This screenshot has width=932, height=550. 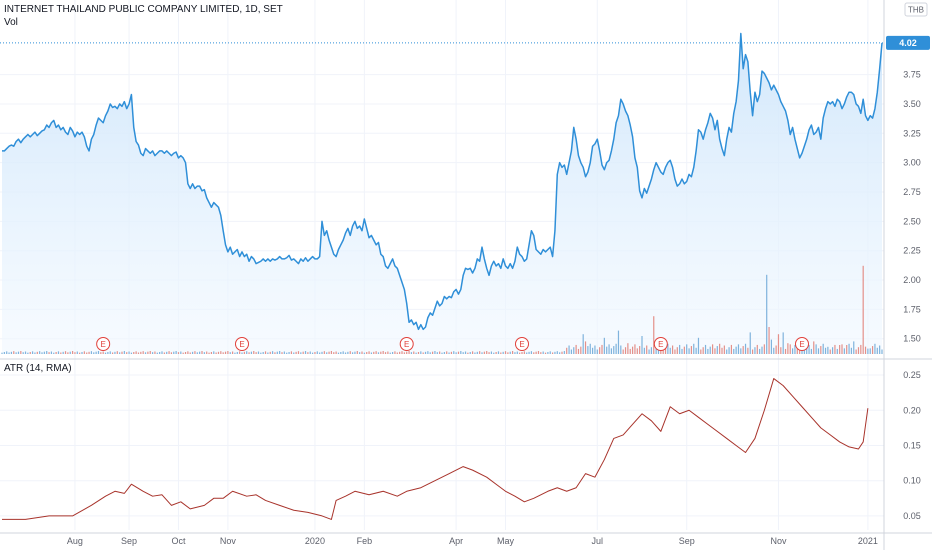 What do you see at coordinates (912, 339) in the screenshot?
I see `price-tick-label: 1.50` at bounding box center [912, 339].